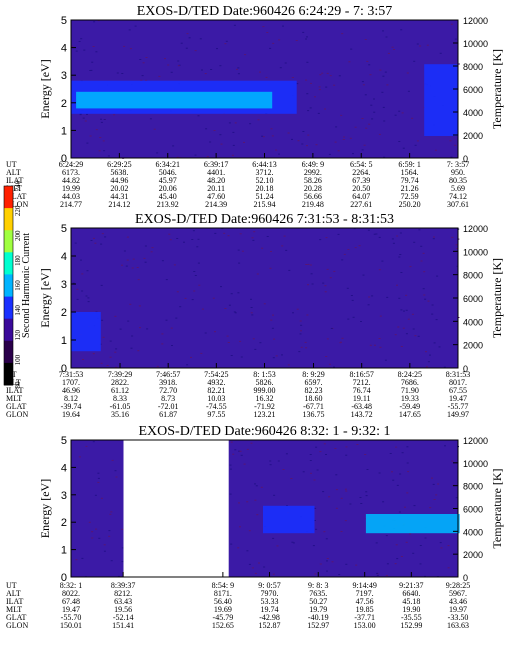 The image size is (505, 649). Describe the element at coordinates (458, 625) in the screenshot. I see `table-cell: 163.63` at that location.